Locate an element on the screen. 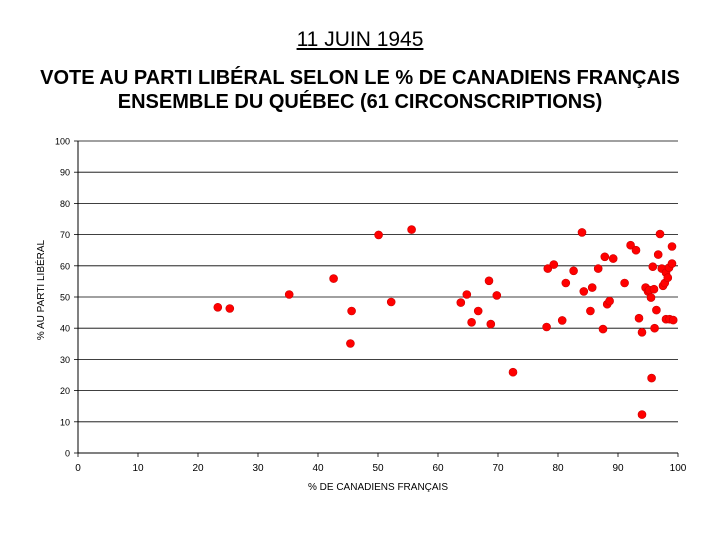 Image resolution: width=720 pixels, height=540 pixels. y-tick-label: 80 is located at coordinates (65, 204).